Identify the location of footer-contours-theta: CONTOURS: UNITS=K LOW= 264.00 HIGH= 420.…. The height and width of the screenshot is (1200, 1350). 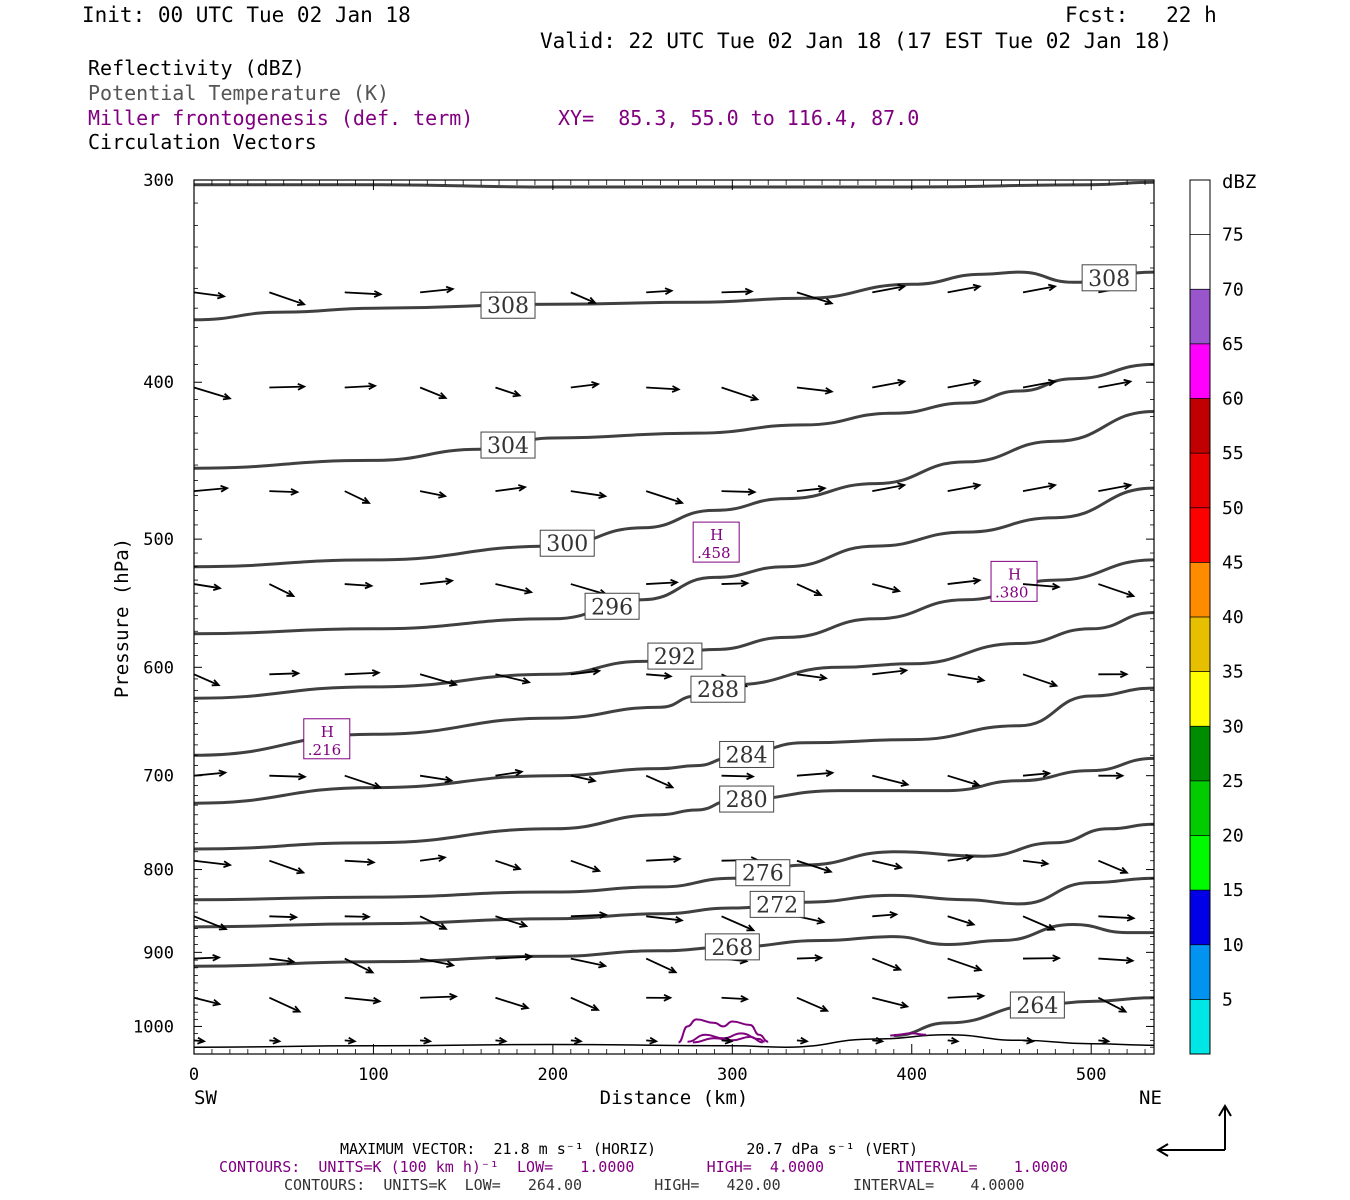
(654, 1185).